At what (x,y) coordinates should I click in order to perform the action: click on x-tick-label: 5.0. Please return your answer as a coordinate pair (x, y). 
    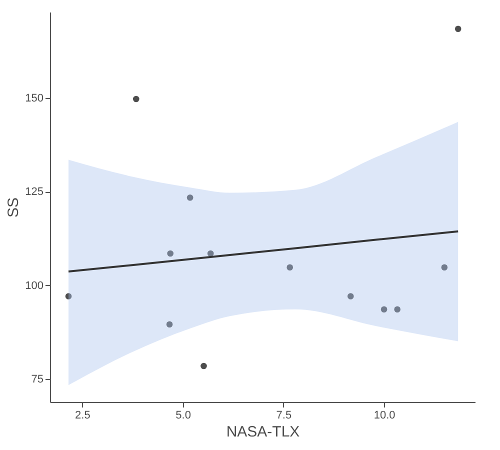
    Looking at the image, I should click on (183, 416).